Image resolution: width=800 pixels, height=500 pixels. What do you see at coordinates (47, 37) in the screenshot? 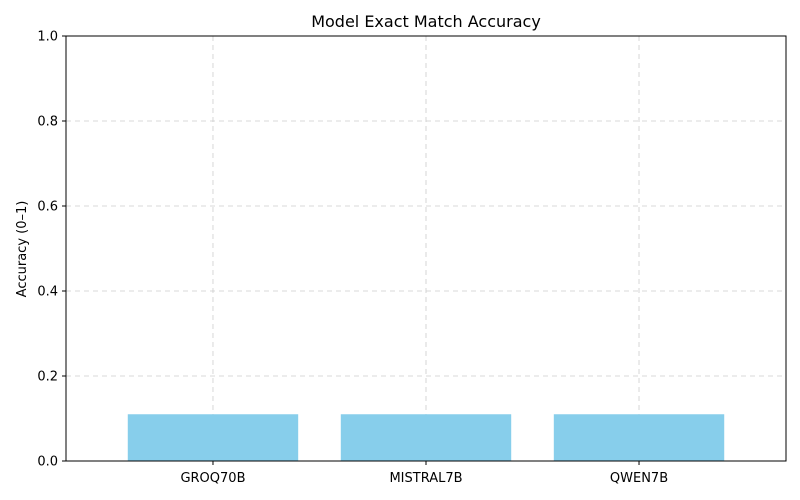
I see `y-tick-label: 1.0` at bounding box center [47, 37].